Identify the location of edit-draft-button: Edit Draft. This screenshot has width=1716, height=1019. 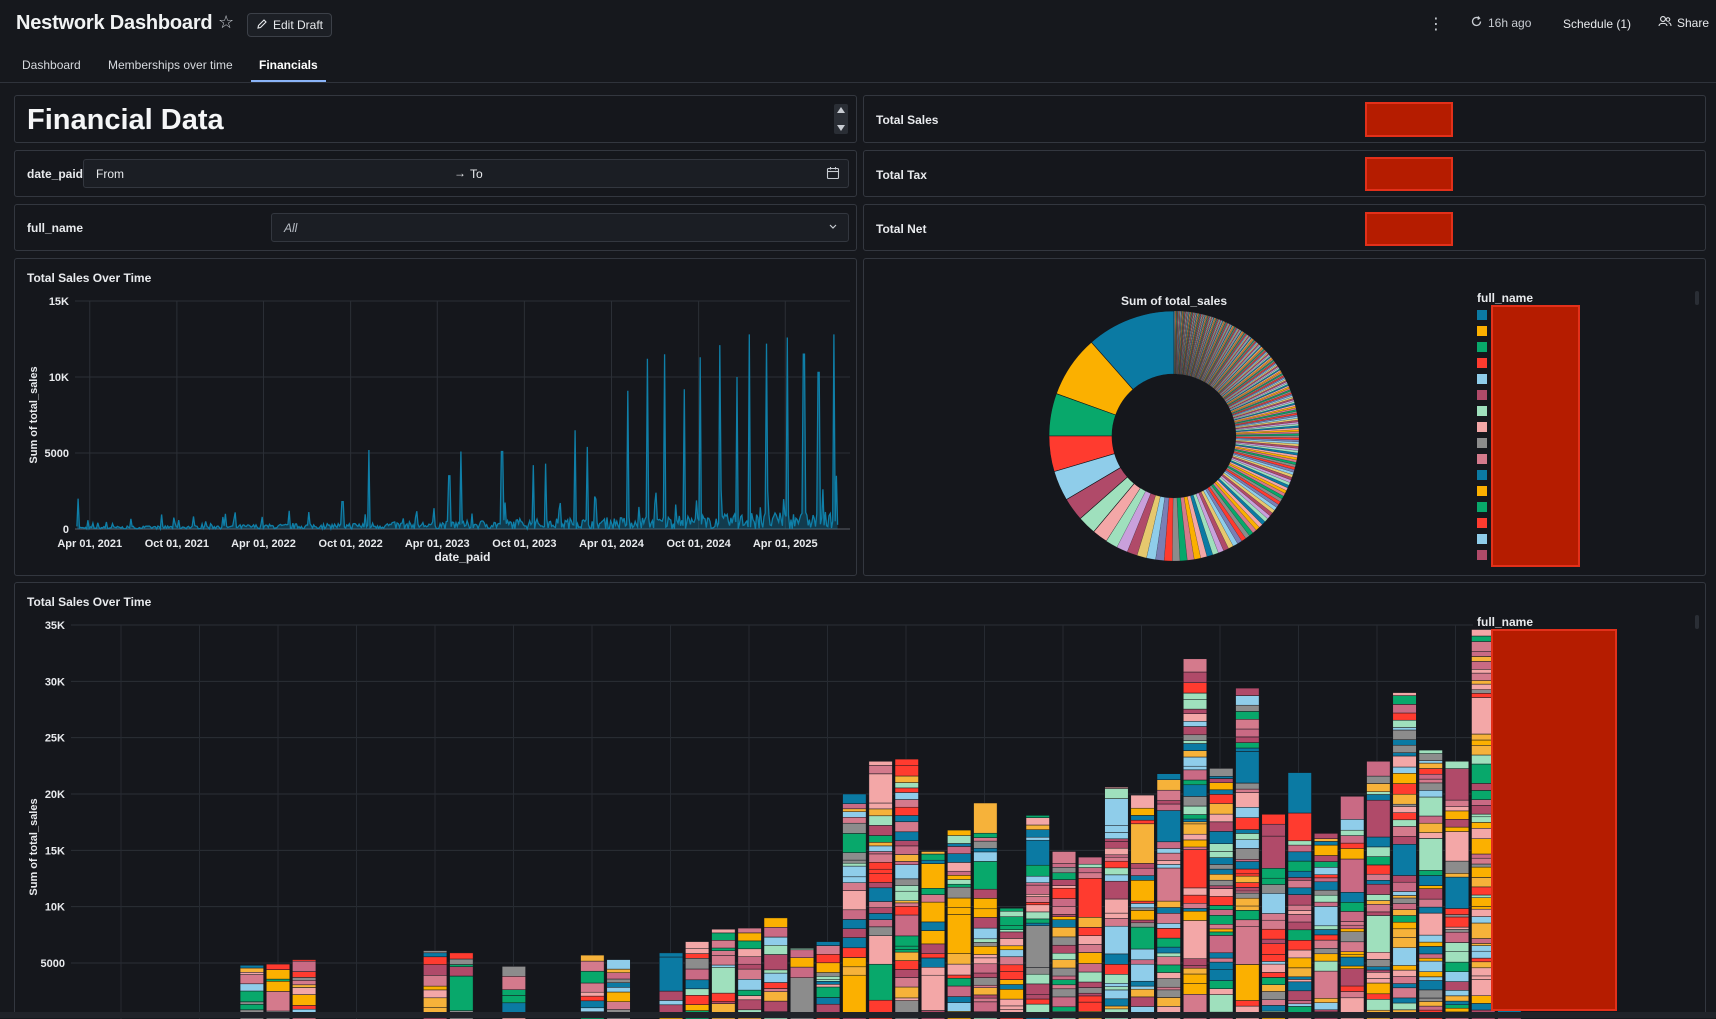
(289, 25).